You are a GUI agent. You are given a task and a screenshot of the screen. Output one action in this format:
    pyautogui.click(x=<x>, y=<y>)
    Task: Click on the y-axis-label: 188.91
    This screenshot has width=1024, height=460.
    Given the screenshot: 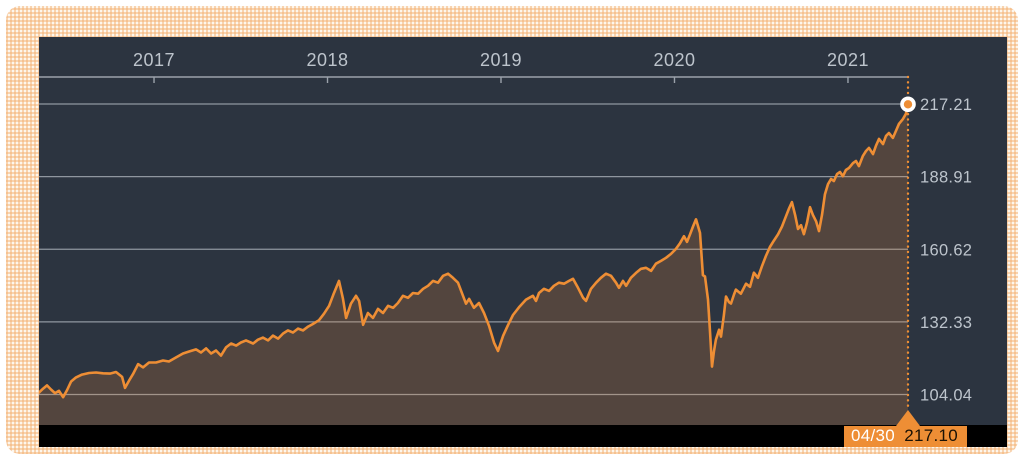 What is the action you would take?
    pyautogui.click(x=946, y=178)
    